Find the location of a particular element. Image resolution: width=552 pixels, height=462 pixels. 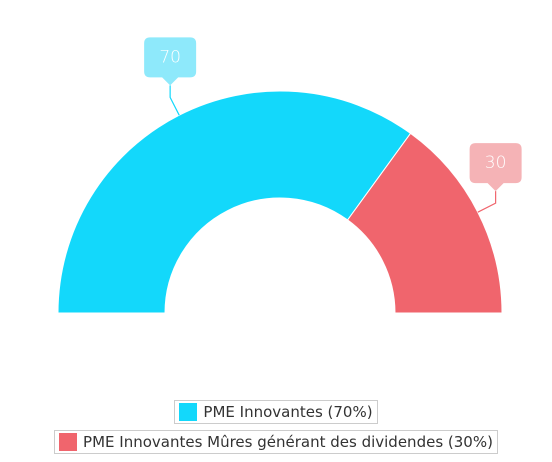

data-label: 70 is located at coordinates (170, 57).